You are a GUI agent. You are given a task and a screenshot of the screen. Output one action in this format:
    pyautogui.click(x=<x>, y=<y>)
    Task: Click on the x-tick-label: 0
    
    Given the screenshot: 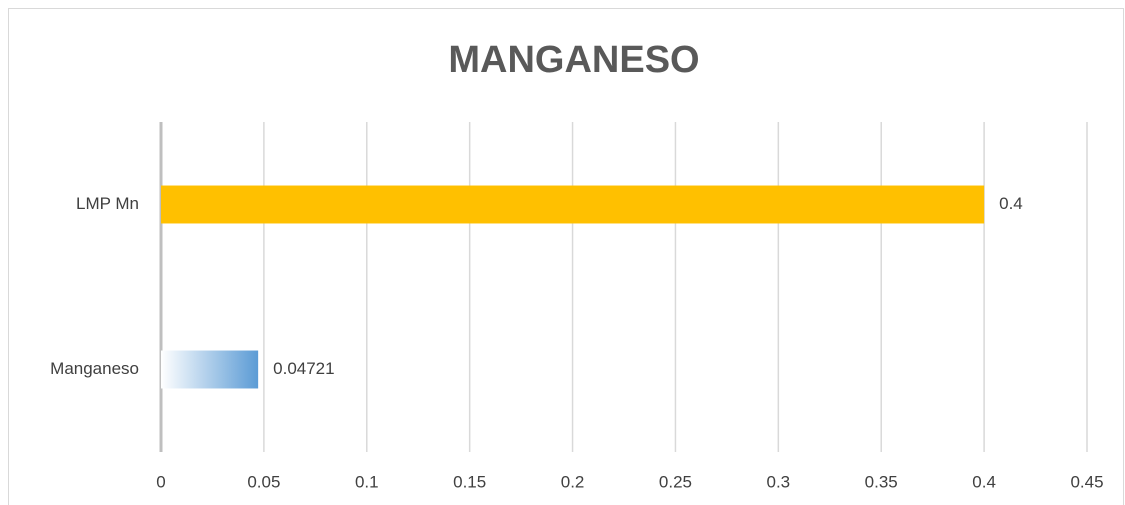 What is the action you would take?
    pyautogui.click(x=160, y=481)
    